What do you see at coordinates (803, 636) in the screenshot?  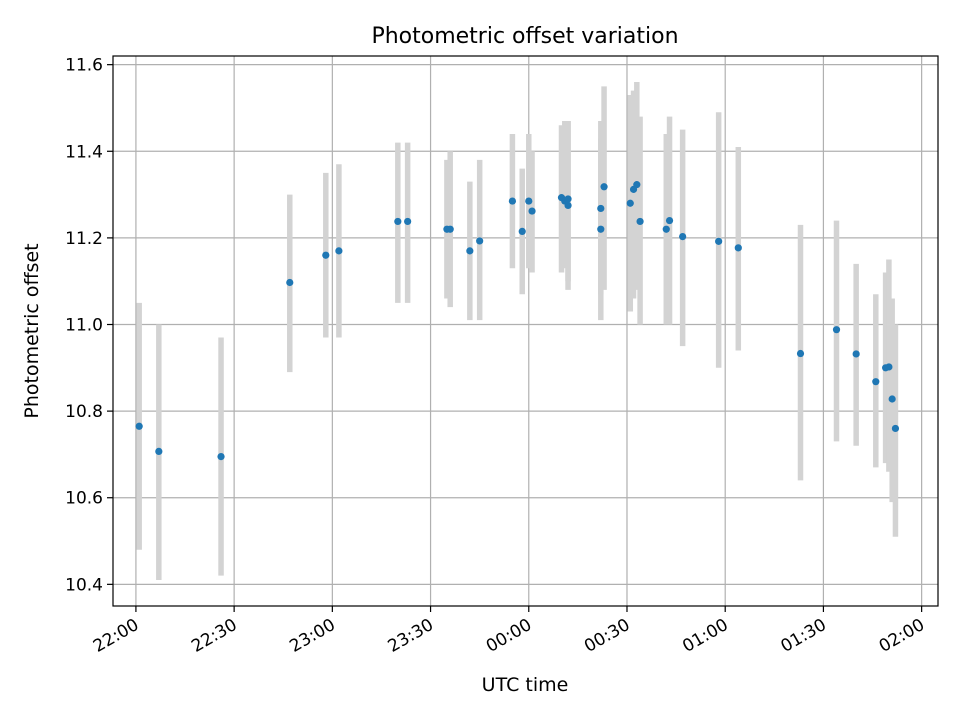 I see `x-tick-label: 01:30` at bounding box center [803, 636].